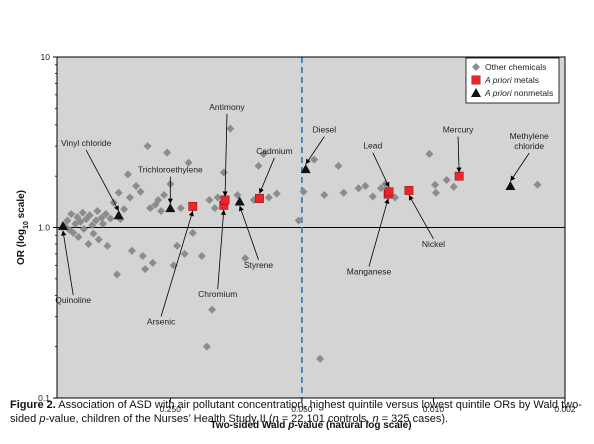  I want to click on legend-marker-other, so click(476, 67).